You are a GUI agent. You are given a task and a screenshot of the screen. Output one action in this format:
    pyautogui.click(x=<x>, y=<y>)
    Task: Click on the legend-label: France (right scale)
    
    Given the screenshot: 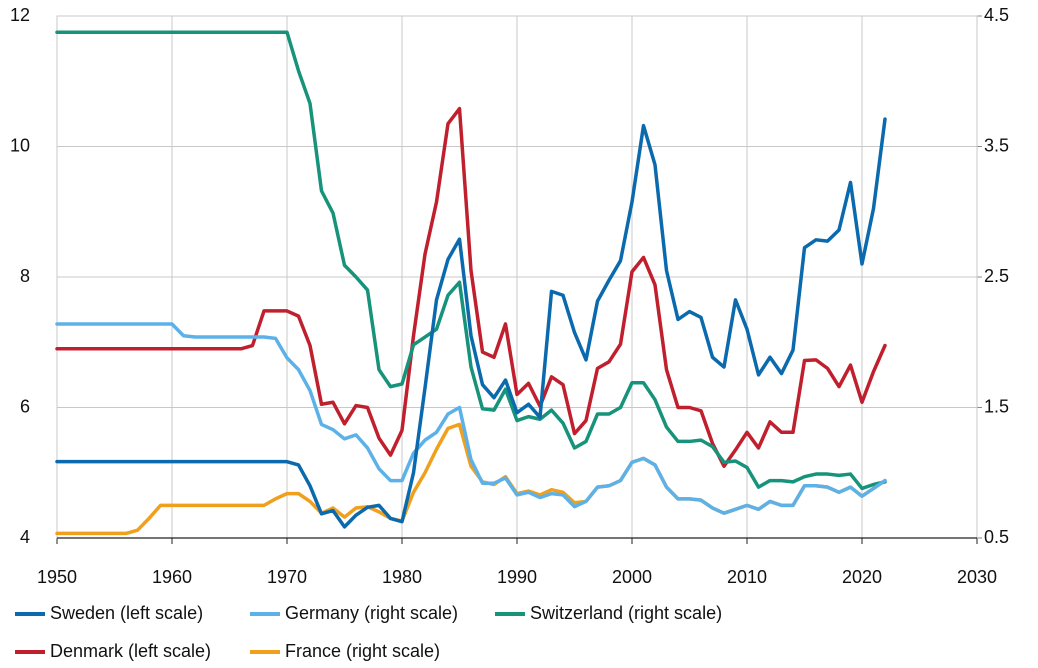 What is the action you would take?
    pyautogui.click(x=362, y=651)
    